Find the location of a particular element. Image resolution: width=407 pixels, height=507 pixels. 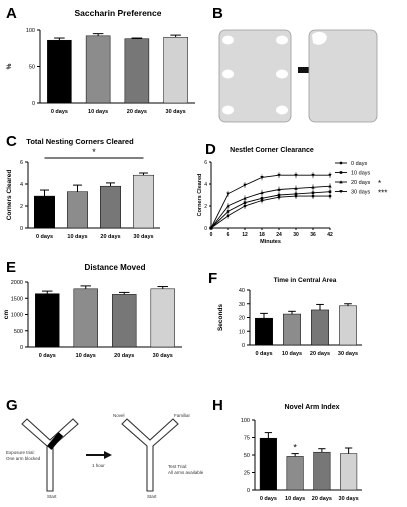

chart-title: Saccharin Preference is located at coordinates (118, 13).